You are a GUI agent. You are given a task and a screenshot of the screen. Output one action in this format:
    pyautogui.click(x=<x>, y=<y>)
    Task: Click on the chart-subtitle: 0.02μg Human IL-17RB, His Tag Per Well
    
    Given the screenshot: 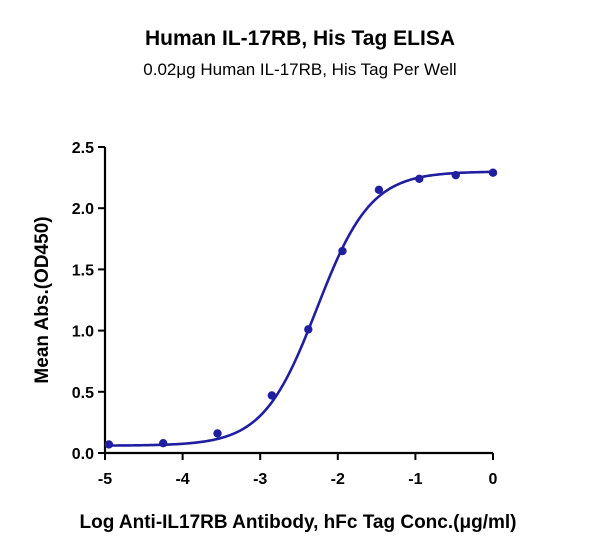 What is the action you would take?
    pyautogui.click(x=300, y=69)
    